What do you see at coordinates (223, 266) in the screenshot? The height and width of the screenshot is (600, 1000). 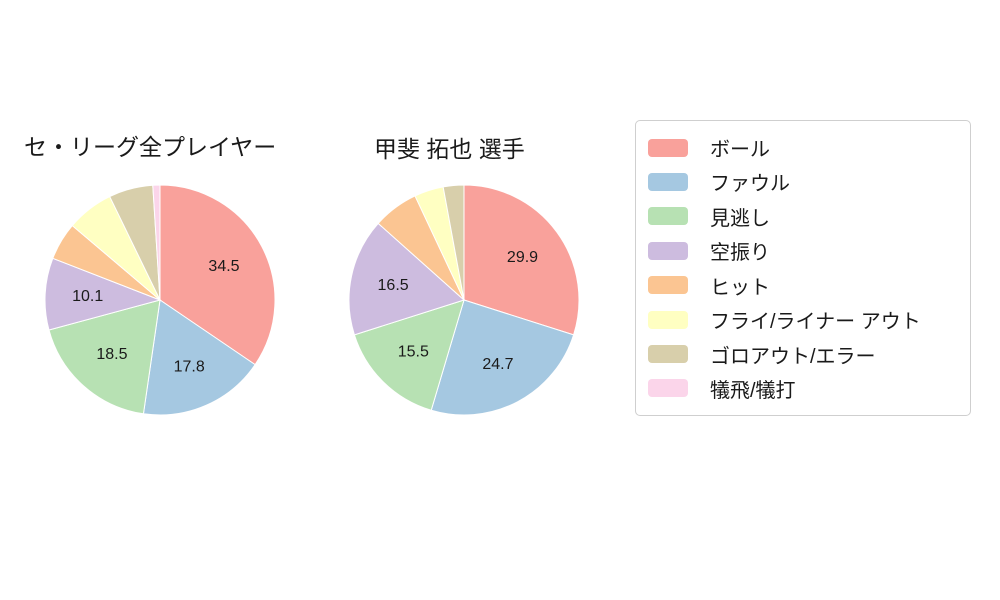 I see `slice-value-label: 34.5` at bounding box center [223, 266].